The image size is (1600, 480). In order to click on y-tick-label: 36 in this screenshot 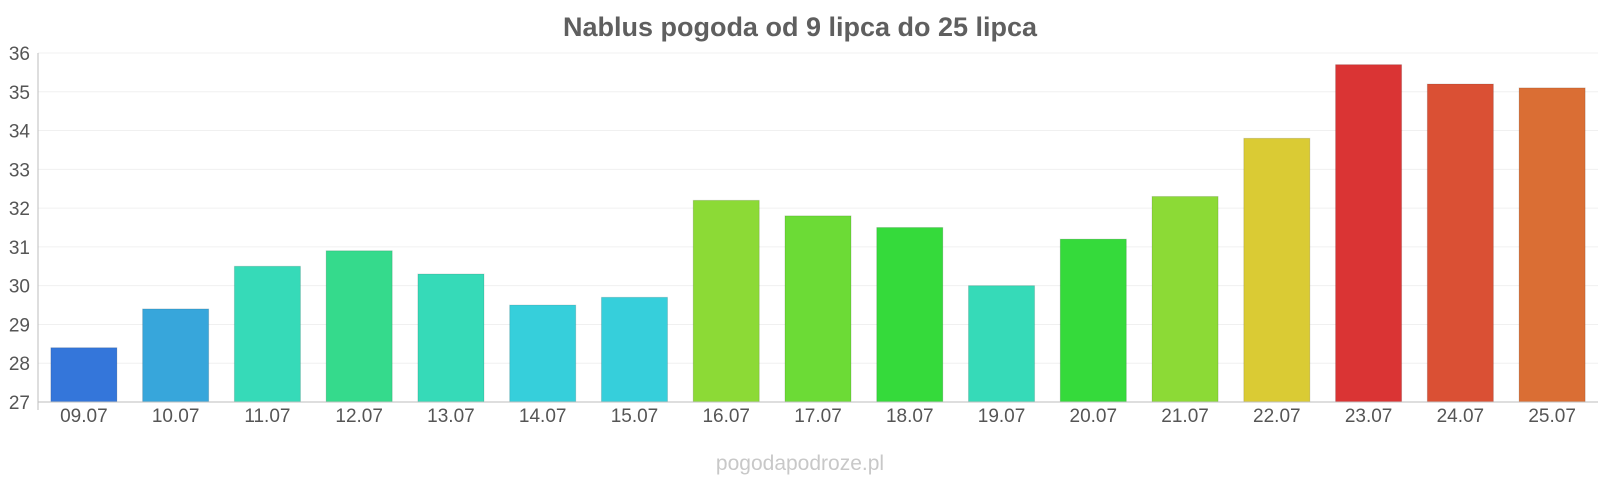, I will do `click(19, 54)`.